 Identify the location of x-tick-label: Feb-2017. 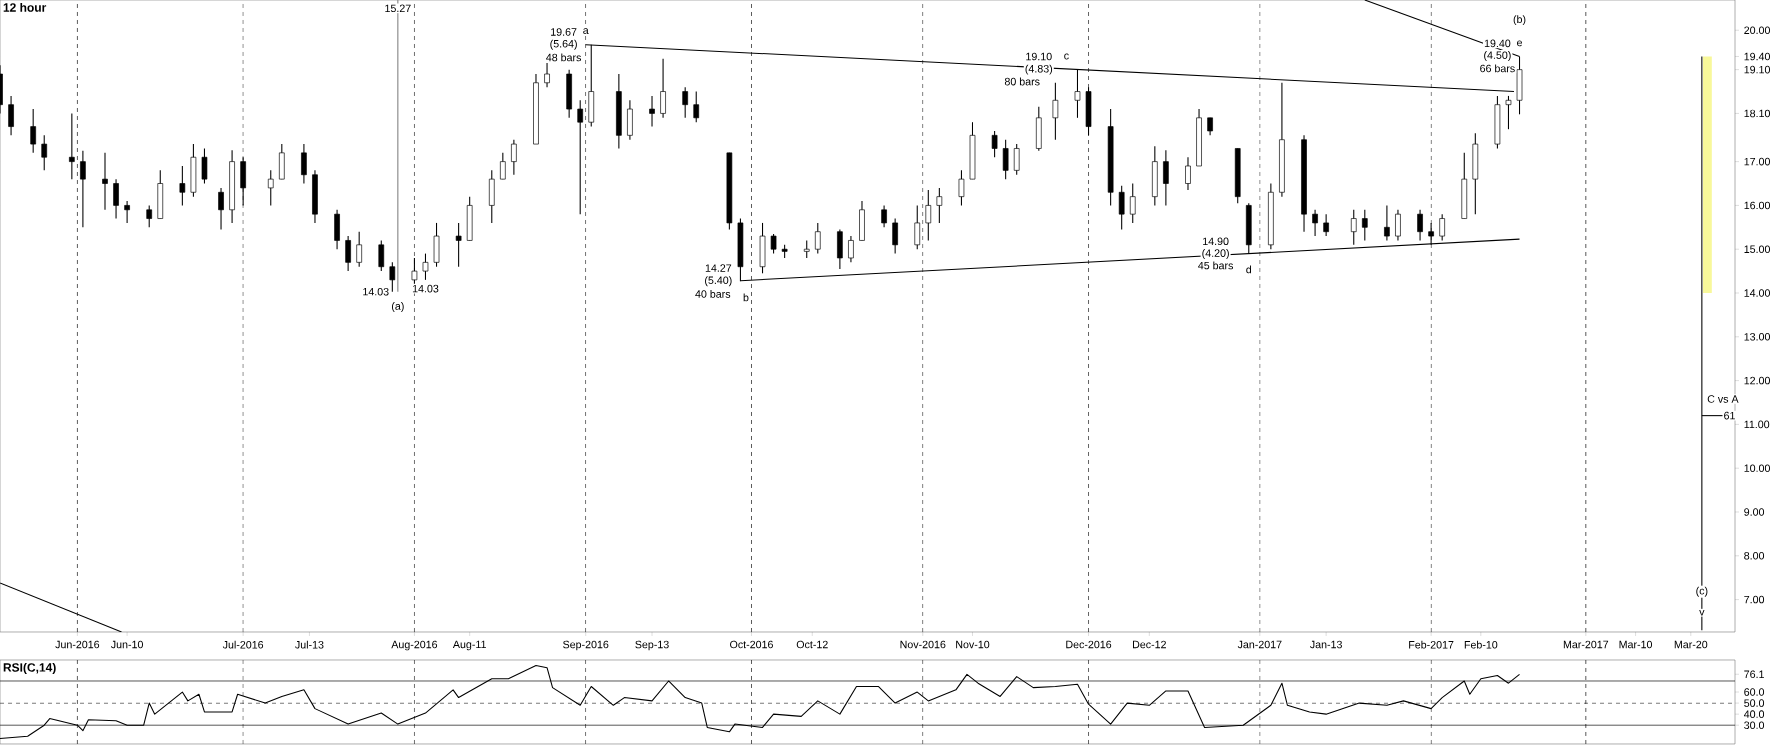
(1431, 644).